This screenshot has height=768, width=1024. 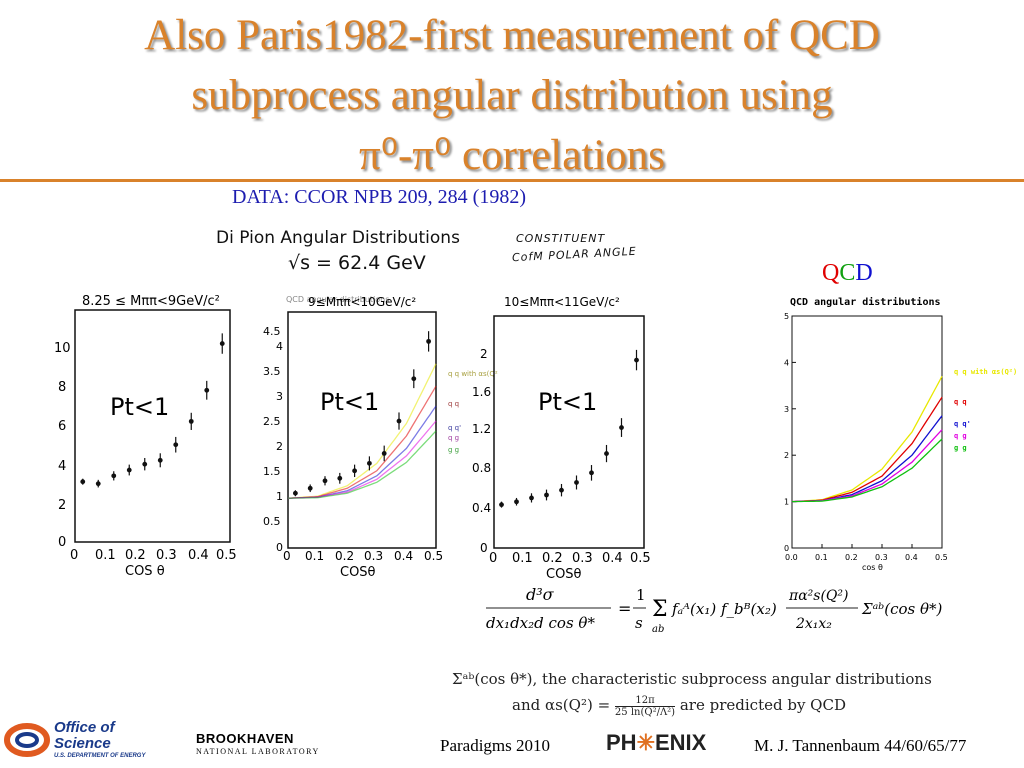 I want to click on qcd-ytick: 4, so click(x=786, y=362).